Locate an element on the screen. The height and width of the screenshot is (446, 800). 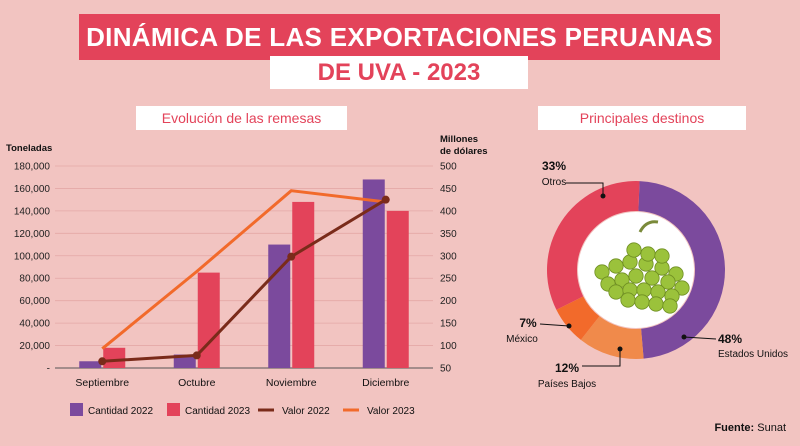
right-axis-tick-label: 350 is located at coordinates (448, 234).